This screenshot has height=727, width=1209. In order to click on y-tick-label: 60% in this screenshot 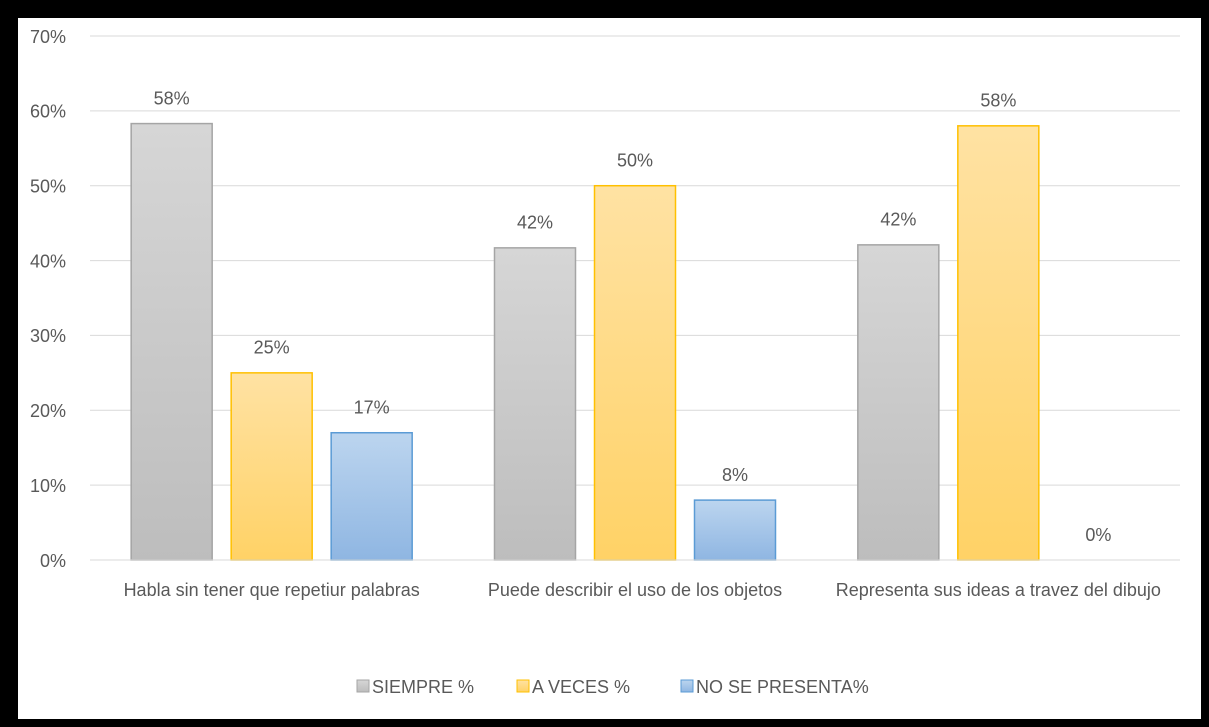, I will do `click(48, 112)`.